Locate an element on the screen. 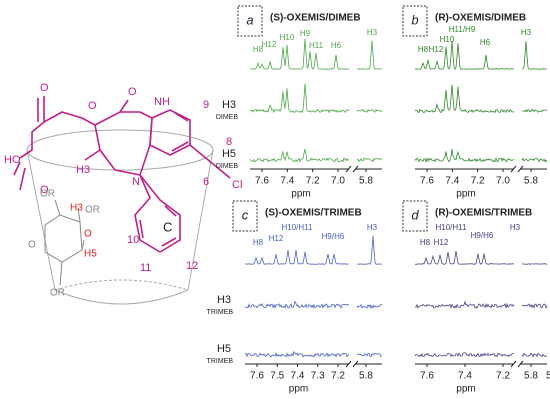 The image size is (550, 399). panel-letter: b is located at coordinates (414, 19).